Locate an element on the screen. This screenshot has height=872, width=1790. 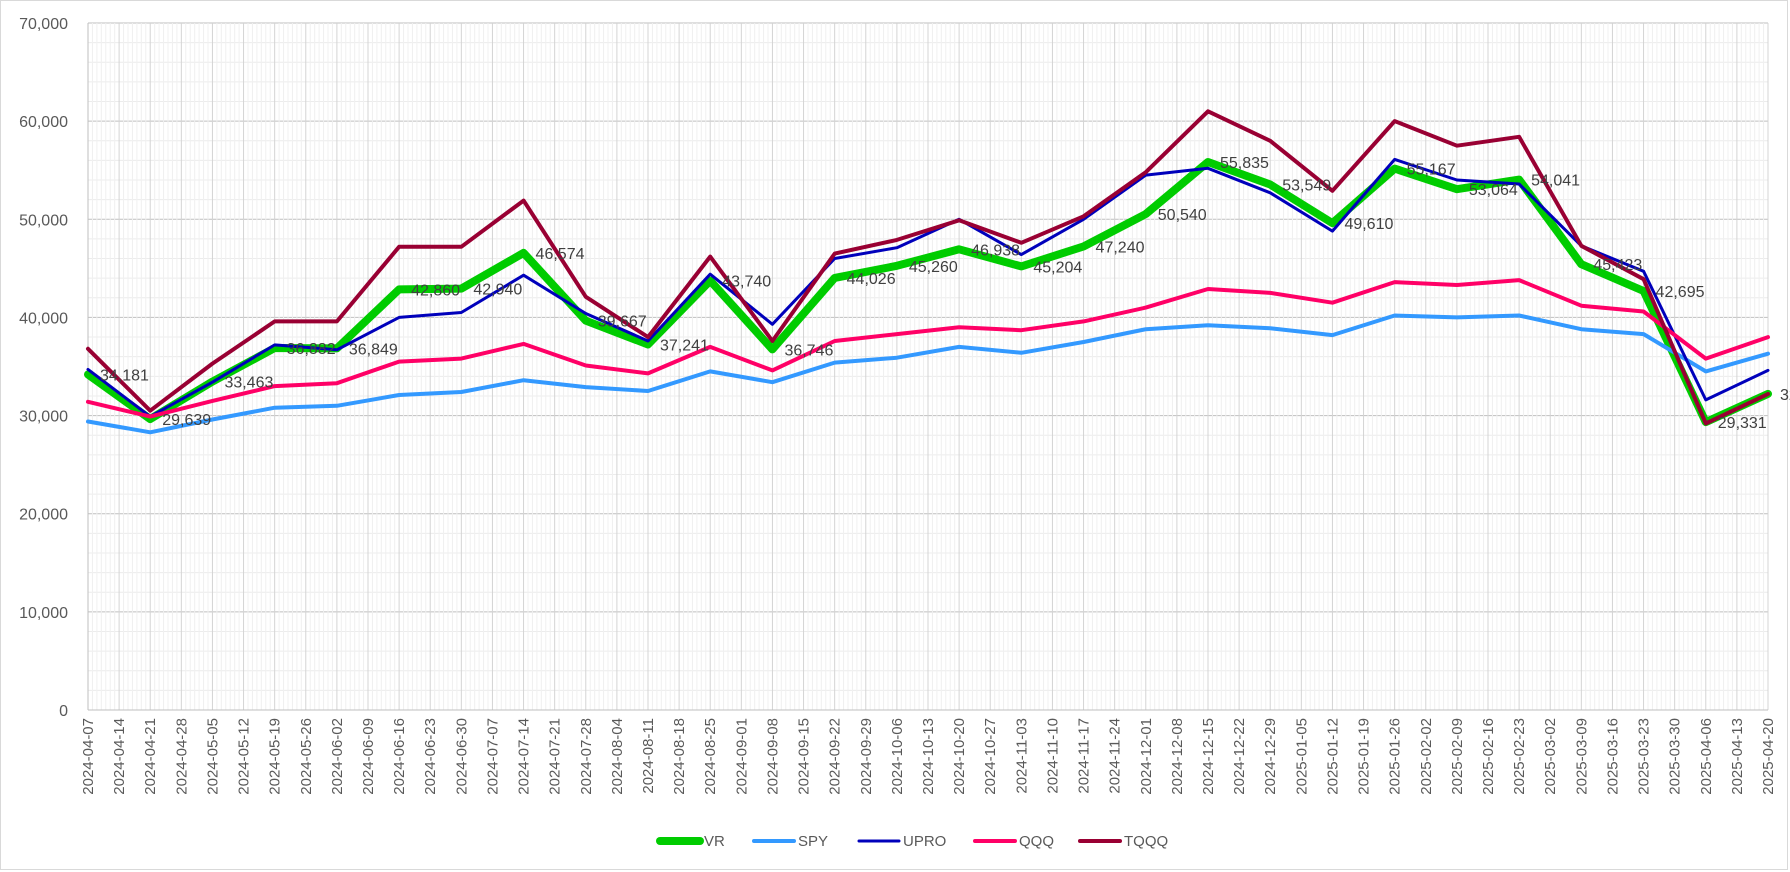
y-tick-label: 30,000 is located at coordinates (43, 417).